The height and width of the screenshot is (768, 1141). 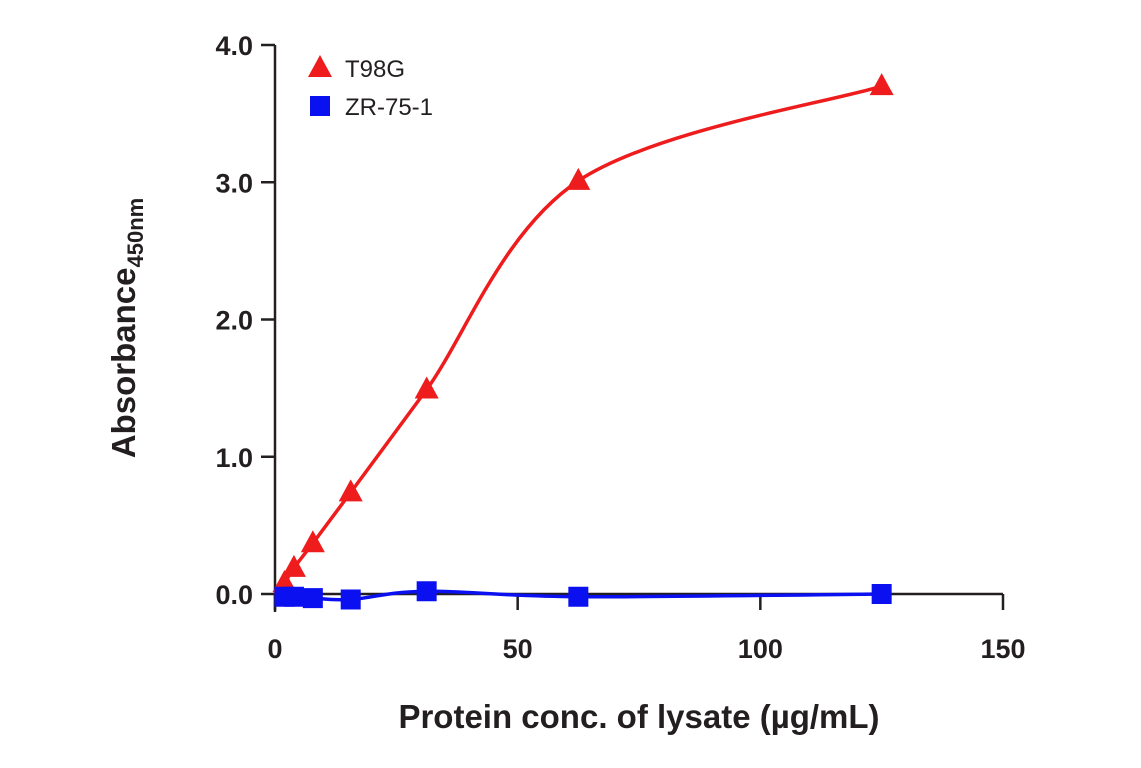 I want to click on y-axis-label-group: Absorbance450nm, so click(x=126, y=328).